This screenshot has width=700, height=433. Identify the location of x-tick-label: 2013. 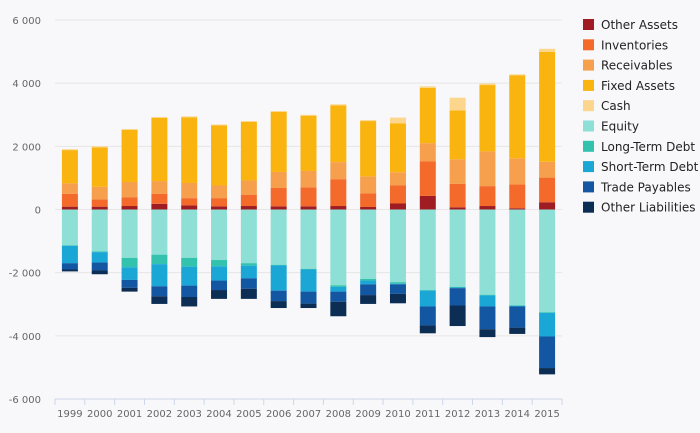
(487, 414).